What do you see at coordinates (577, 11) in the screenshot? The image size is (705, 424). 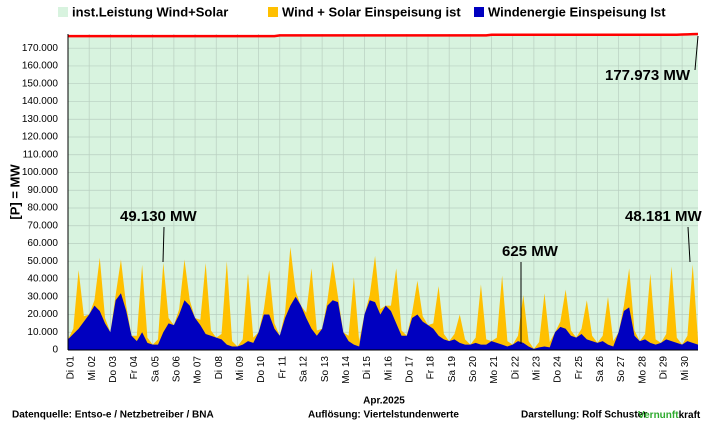 I see `legend-label: Windenergie Einspeisung Ist` at bounding box center [577, 11].